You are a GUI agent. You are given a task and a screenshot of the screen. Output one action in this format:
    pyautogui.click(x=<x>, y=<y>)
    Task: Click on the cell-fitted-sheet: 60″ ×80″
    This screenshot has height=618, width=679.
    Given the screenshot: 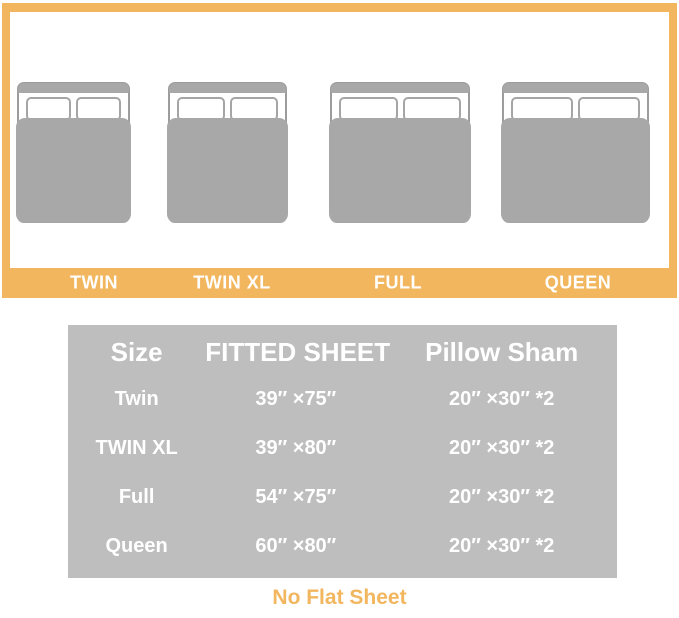 What is the action you would take?
    pyautogui.click(x=296, y=546)
    